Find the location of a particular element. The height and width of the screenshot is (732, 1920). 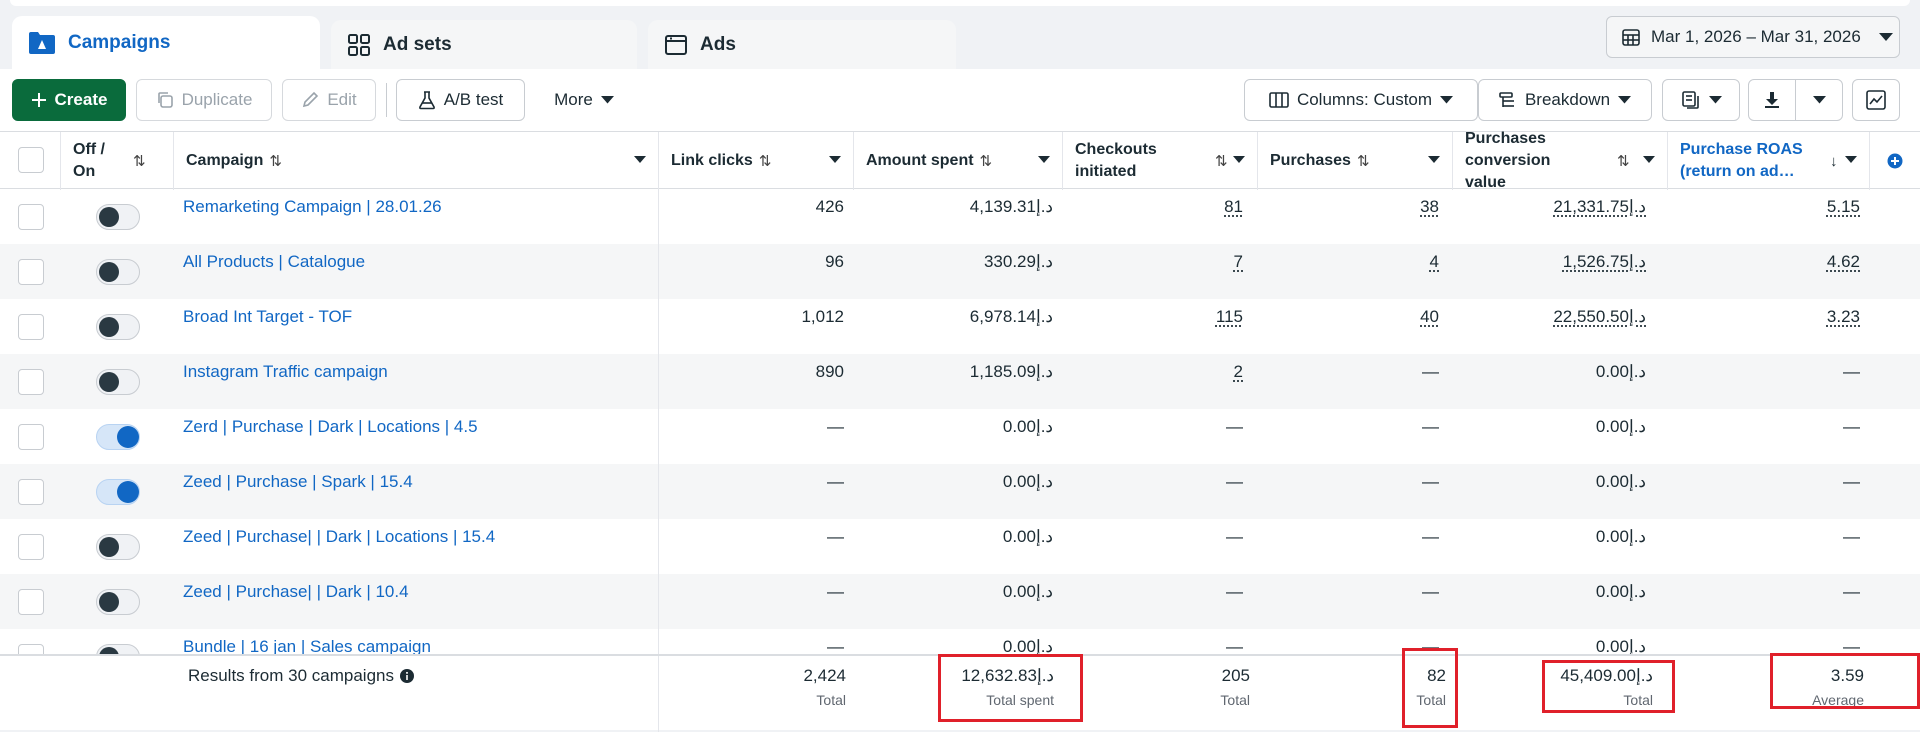

columns-label: Columns: Custom is located at coordinates (1364, 100).